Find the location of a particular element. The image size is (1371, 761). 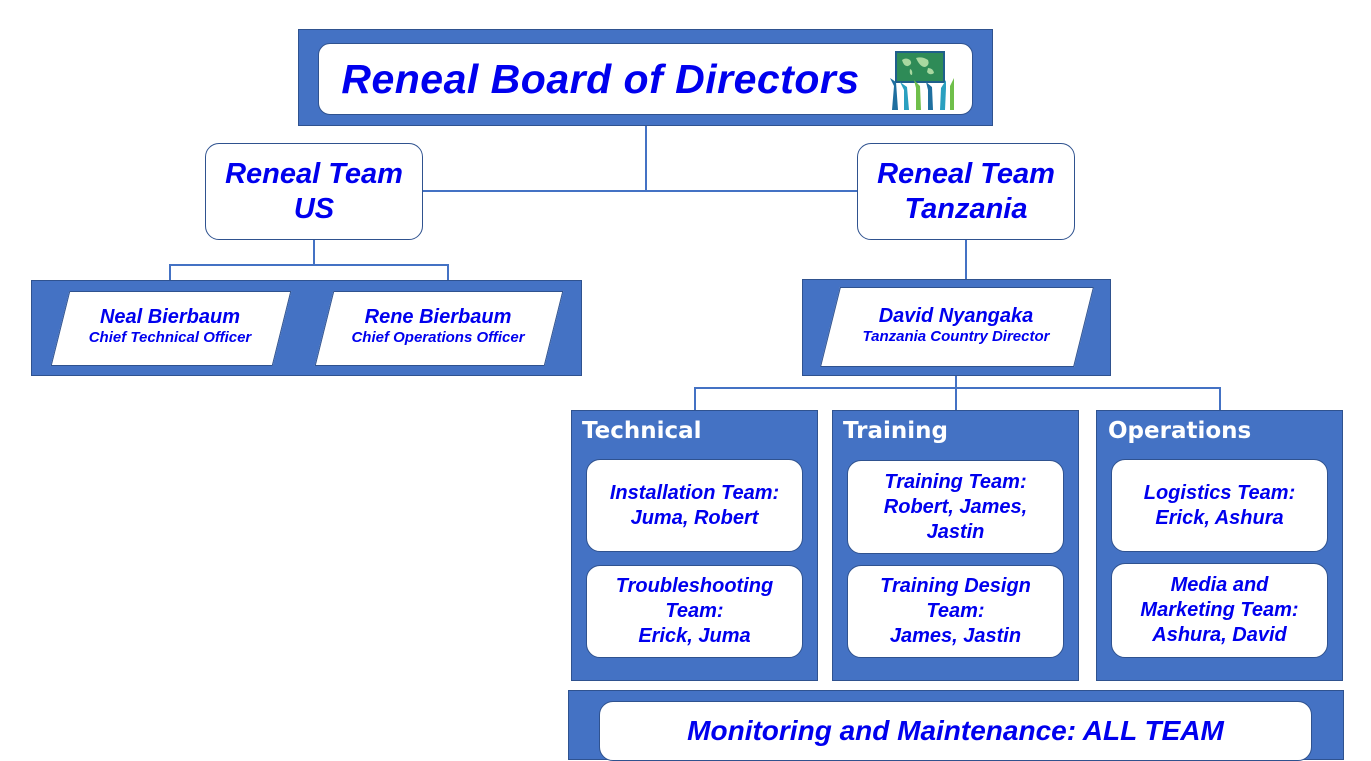

connector-us-right-drop is located at coordinates (448, 272).